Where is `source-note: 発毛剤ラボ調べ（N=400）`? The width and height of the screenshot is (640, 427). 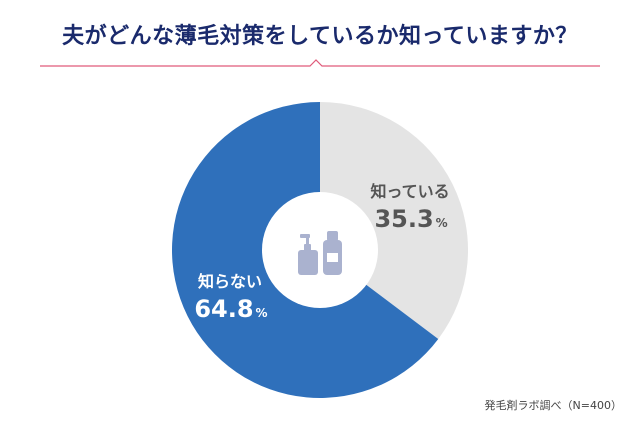 source-note: 発毛剤ラボ調べ（N=400） is located at coordinates (553, 405).